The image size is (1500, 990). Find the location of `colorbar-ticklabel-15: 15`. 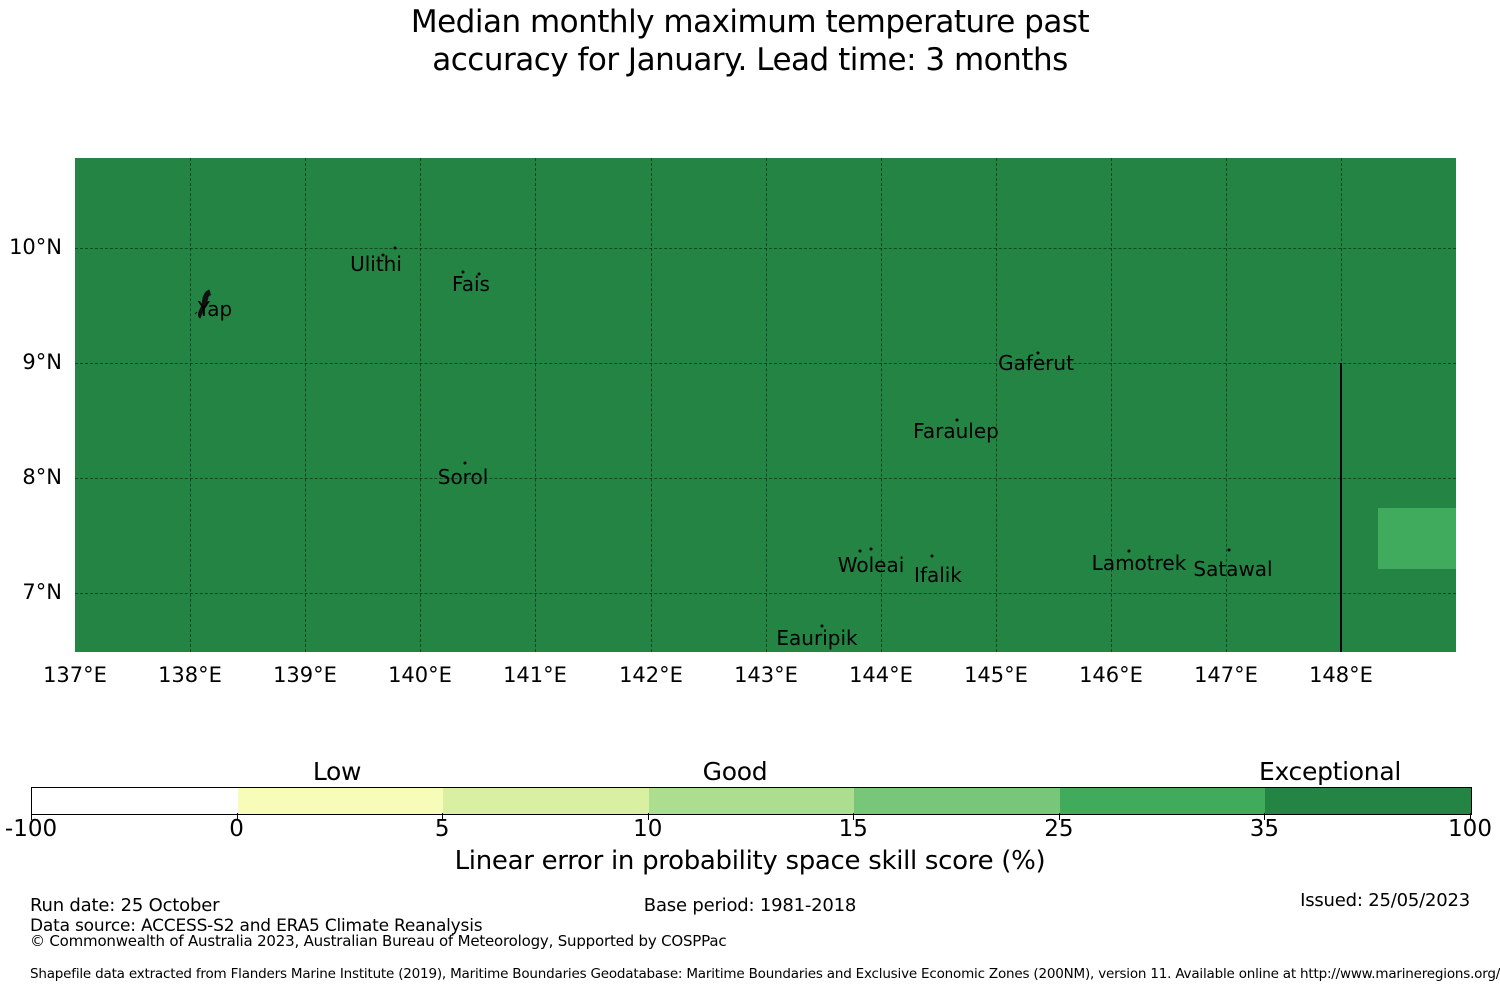

colorbar-ticklabel-15: 15 is located at coordinates (853, 829).